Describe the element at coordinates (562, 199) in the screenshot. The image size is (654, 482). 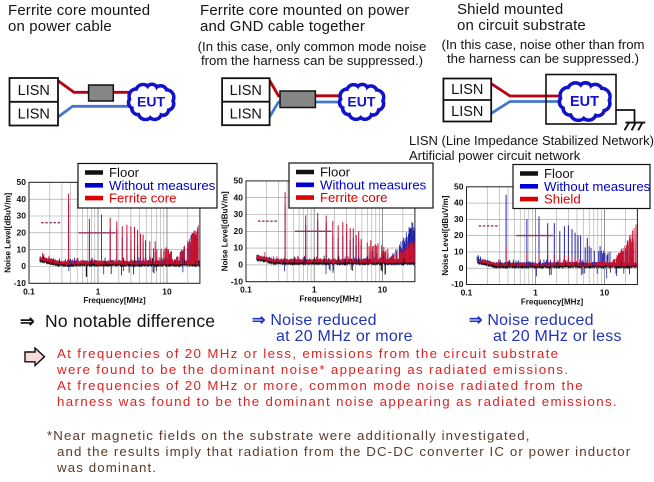
I see `svg-text: Shield` at that location.